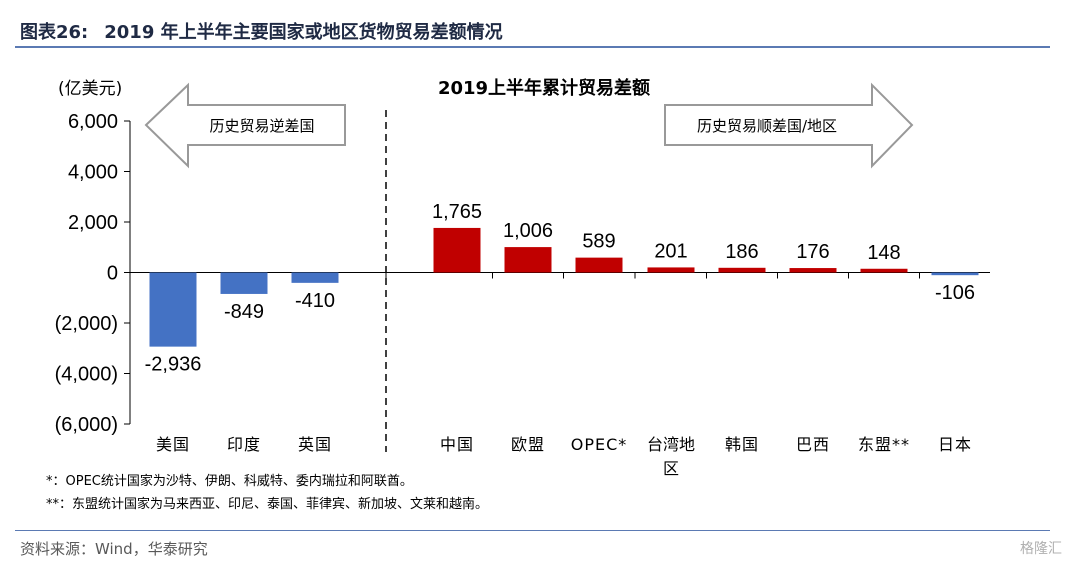 The width and height of the screenshot is (1080, 570). What do you see at coordinates (315, 444) in the screenshot?
I see `category-label: 英国` at bounding box center [315, 444].